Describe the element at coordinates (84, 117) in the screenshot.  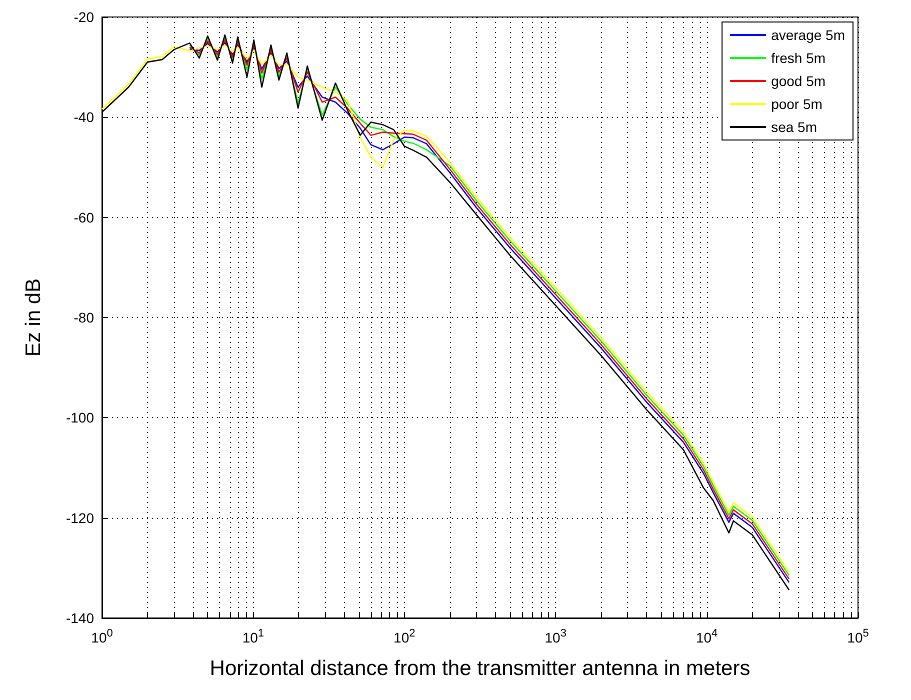
I see `y-tick-label: -40` at that location.